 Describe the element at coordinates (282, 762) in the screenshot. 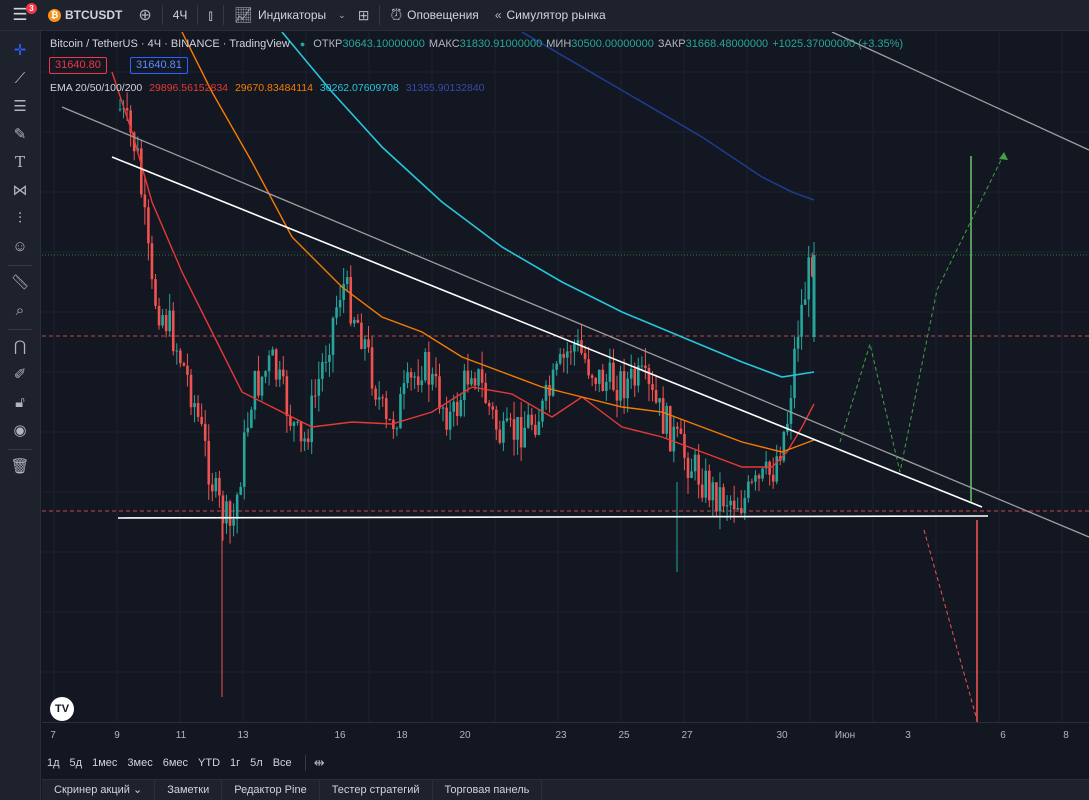

I see `range-button: Все` at that location.